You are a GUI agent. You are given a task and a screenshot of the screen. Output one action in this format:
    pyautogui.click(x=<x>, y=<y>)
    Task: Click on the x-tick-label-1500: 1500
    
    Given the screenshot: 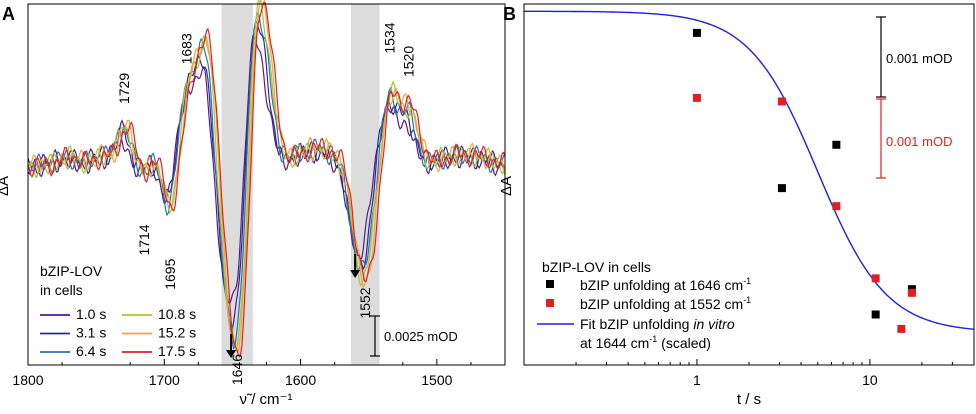 What is the action you would take?
    pyautogui.click(x=436, y=380)
    